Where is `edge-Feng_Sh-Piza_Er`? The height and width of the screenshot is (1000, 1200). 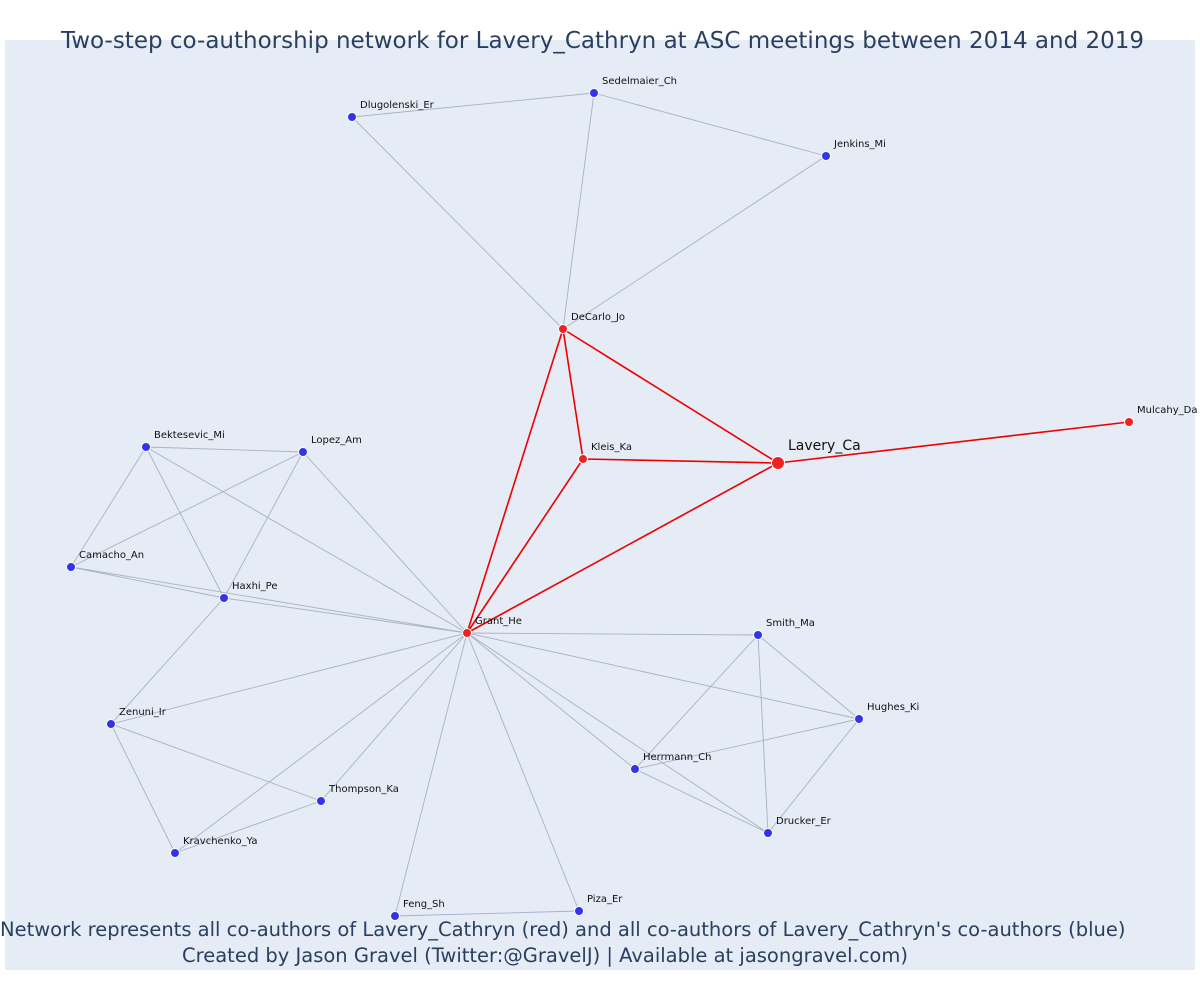 edge-Feng_Sh-Piza_Er is located at coordinates (487, 913).